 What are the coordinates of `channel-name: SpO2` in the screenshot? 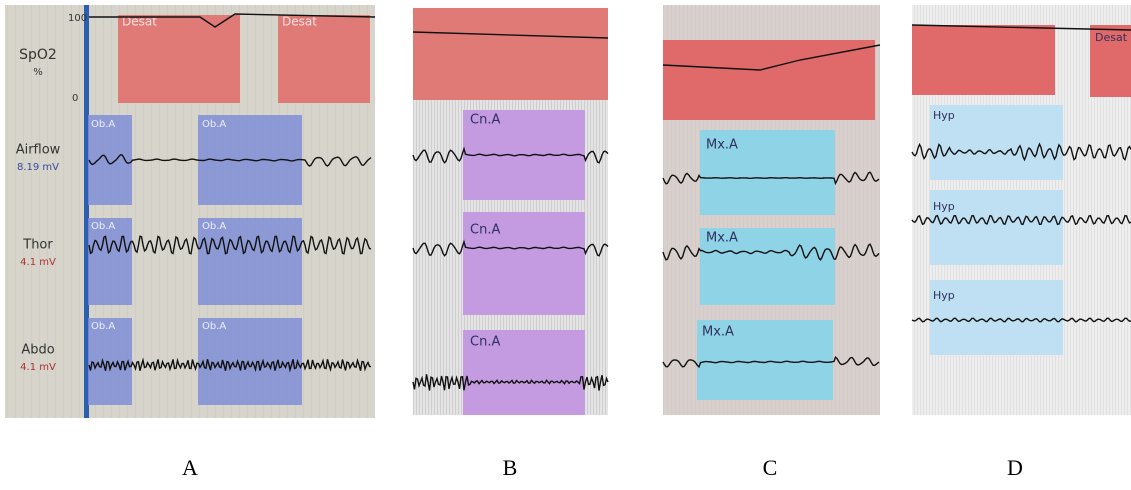 It's located at (38, 55).